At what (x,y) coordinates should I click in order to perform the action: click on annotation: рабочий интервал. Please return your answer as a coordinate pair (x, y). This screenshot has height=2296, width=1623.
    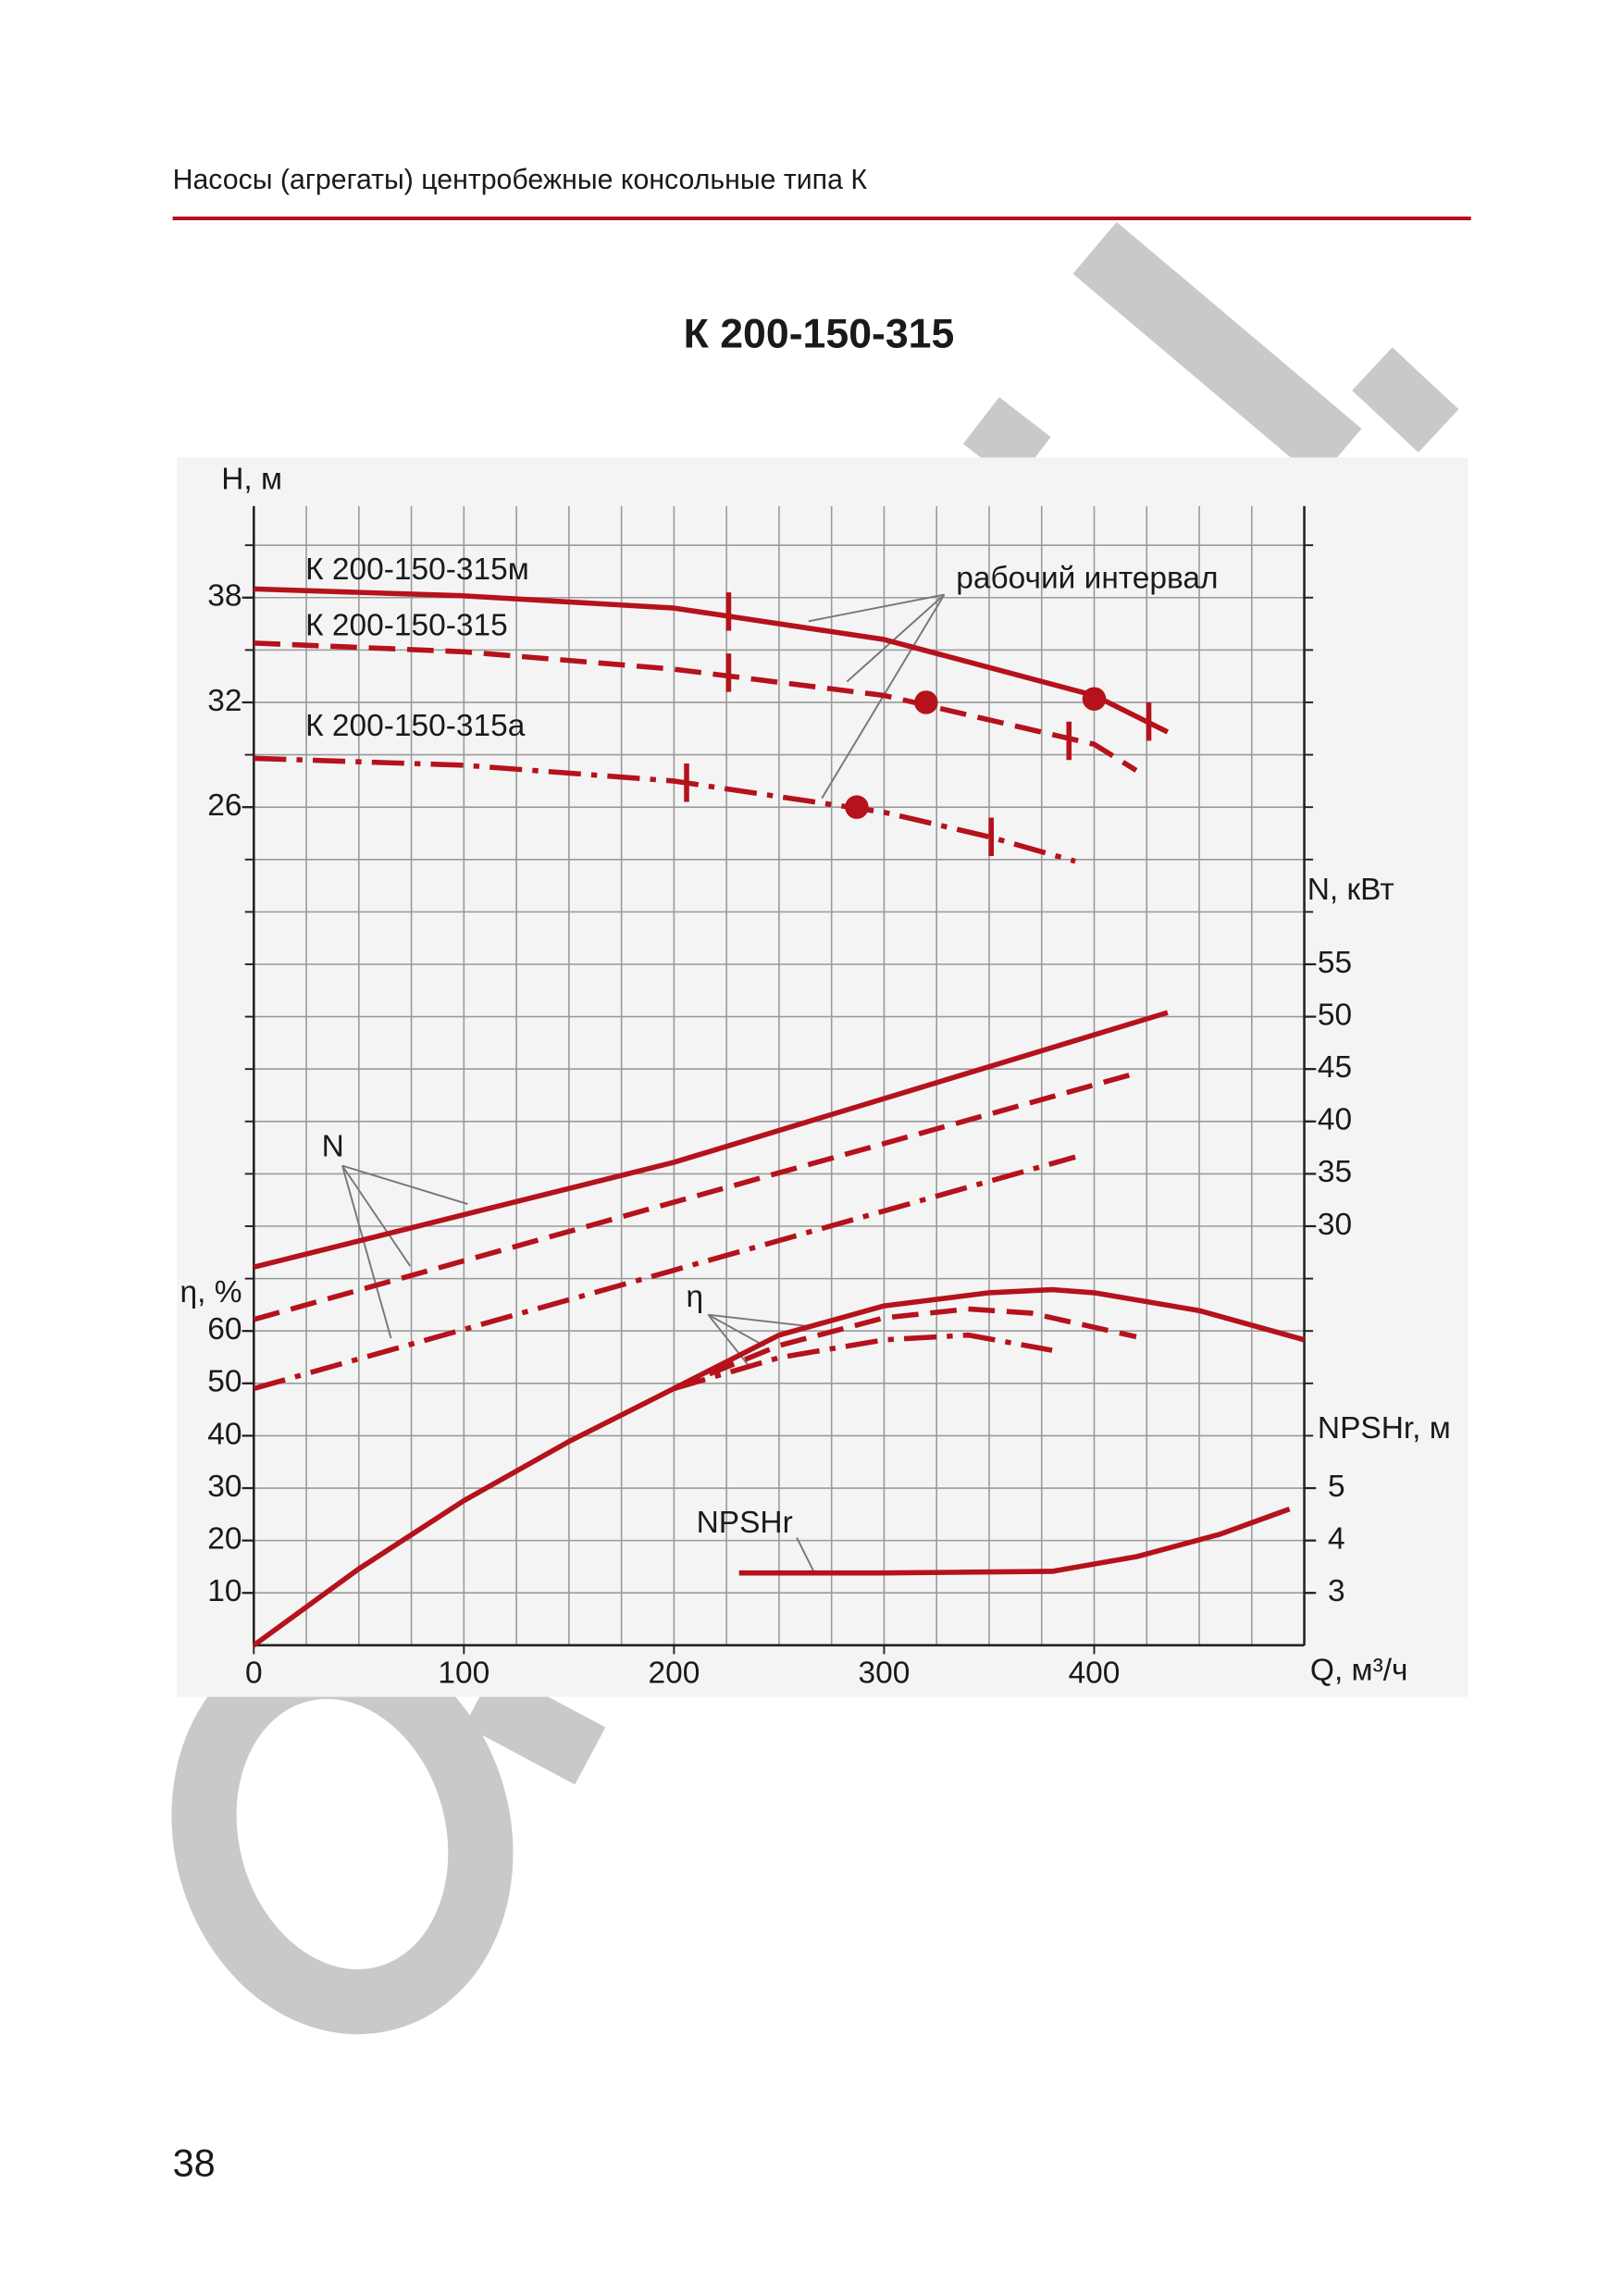
    Looking at the image, I should click on (1087, 578).